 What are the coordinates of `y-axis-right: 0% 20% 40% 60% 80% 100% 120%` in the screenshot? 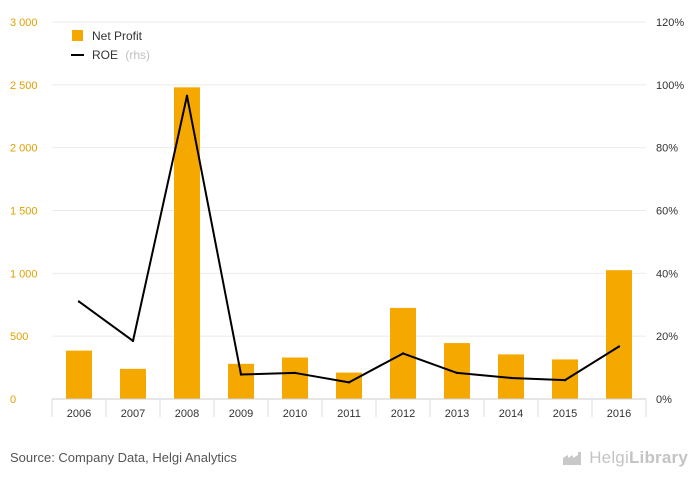 It's located at (670, 211).